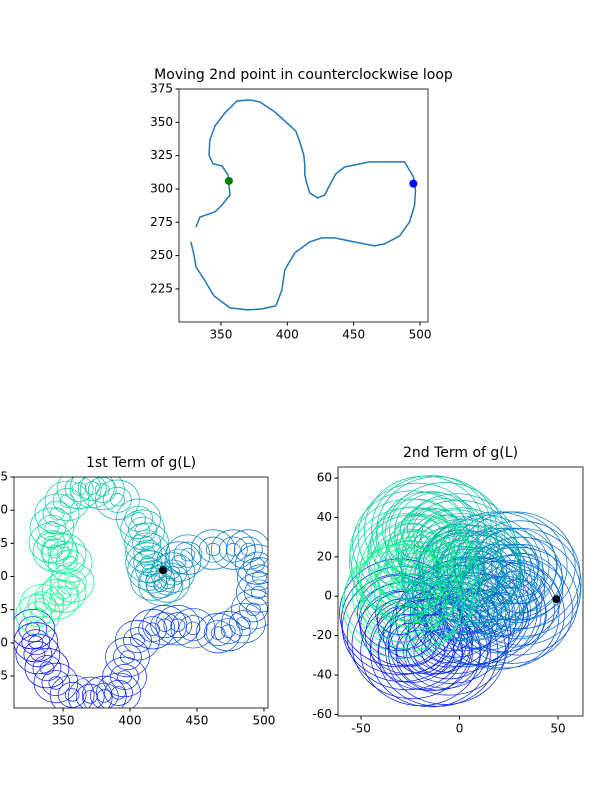 This screenshot has height=800, width=600. Describe the element at coordinates (287, 335) in the screenshot. I see `x-tick-label: 400` at that location.